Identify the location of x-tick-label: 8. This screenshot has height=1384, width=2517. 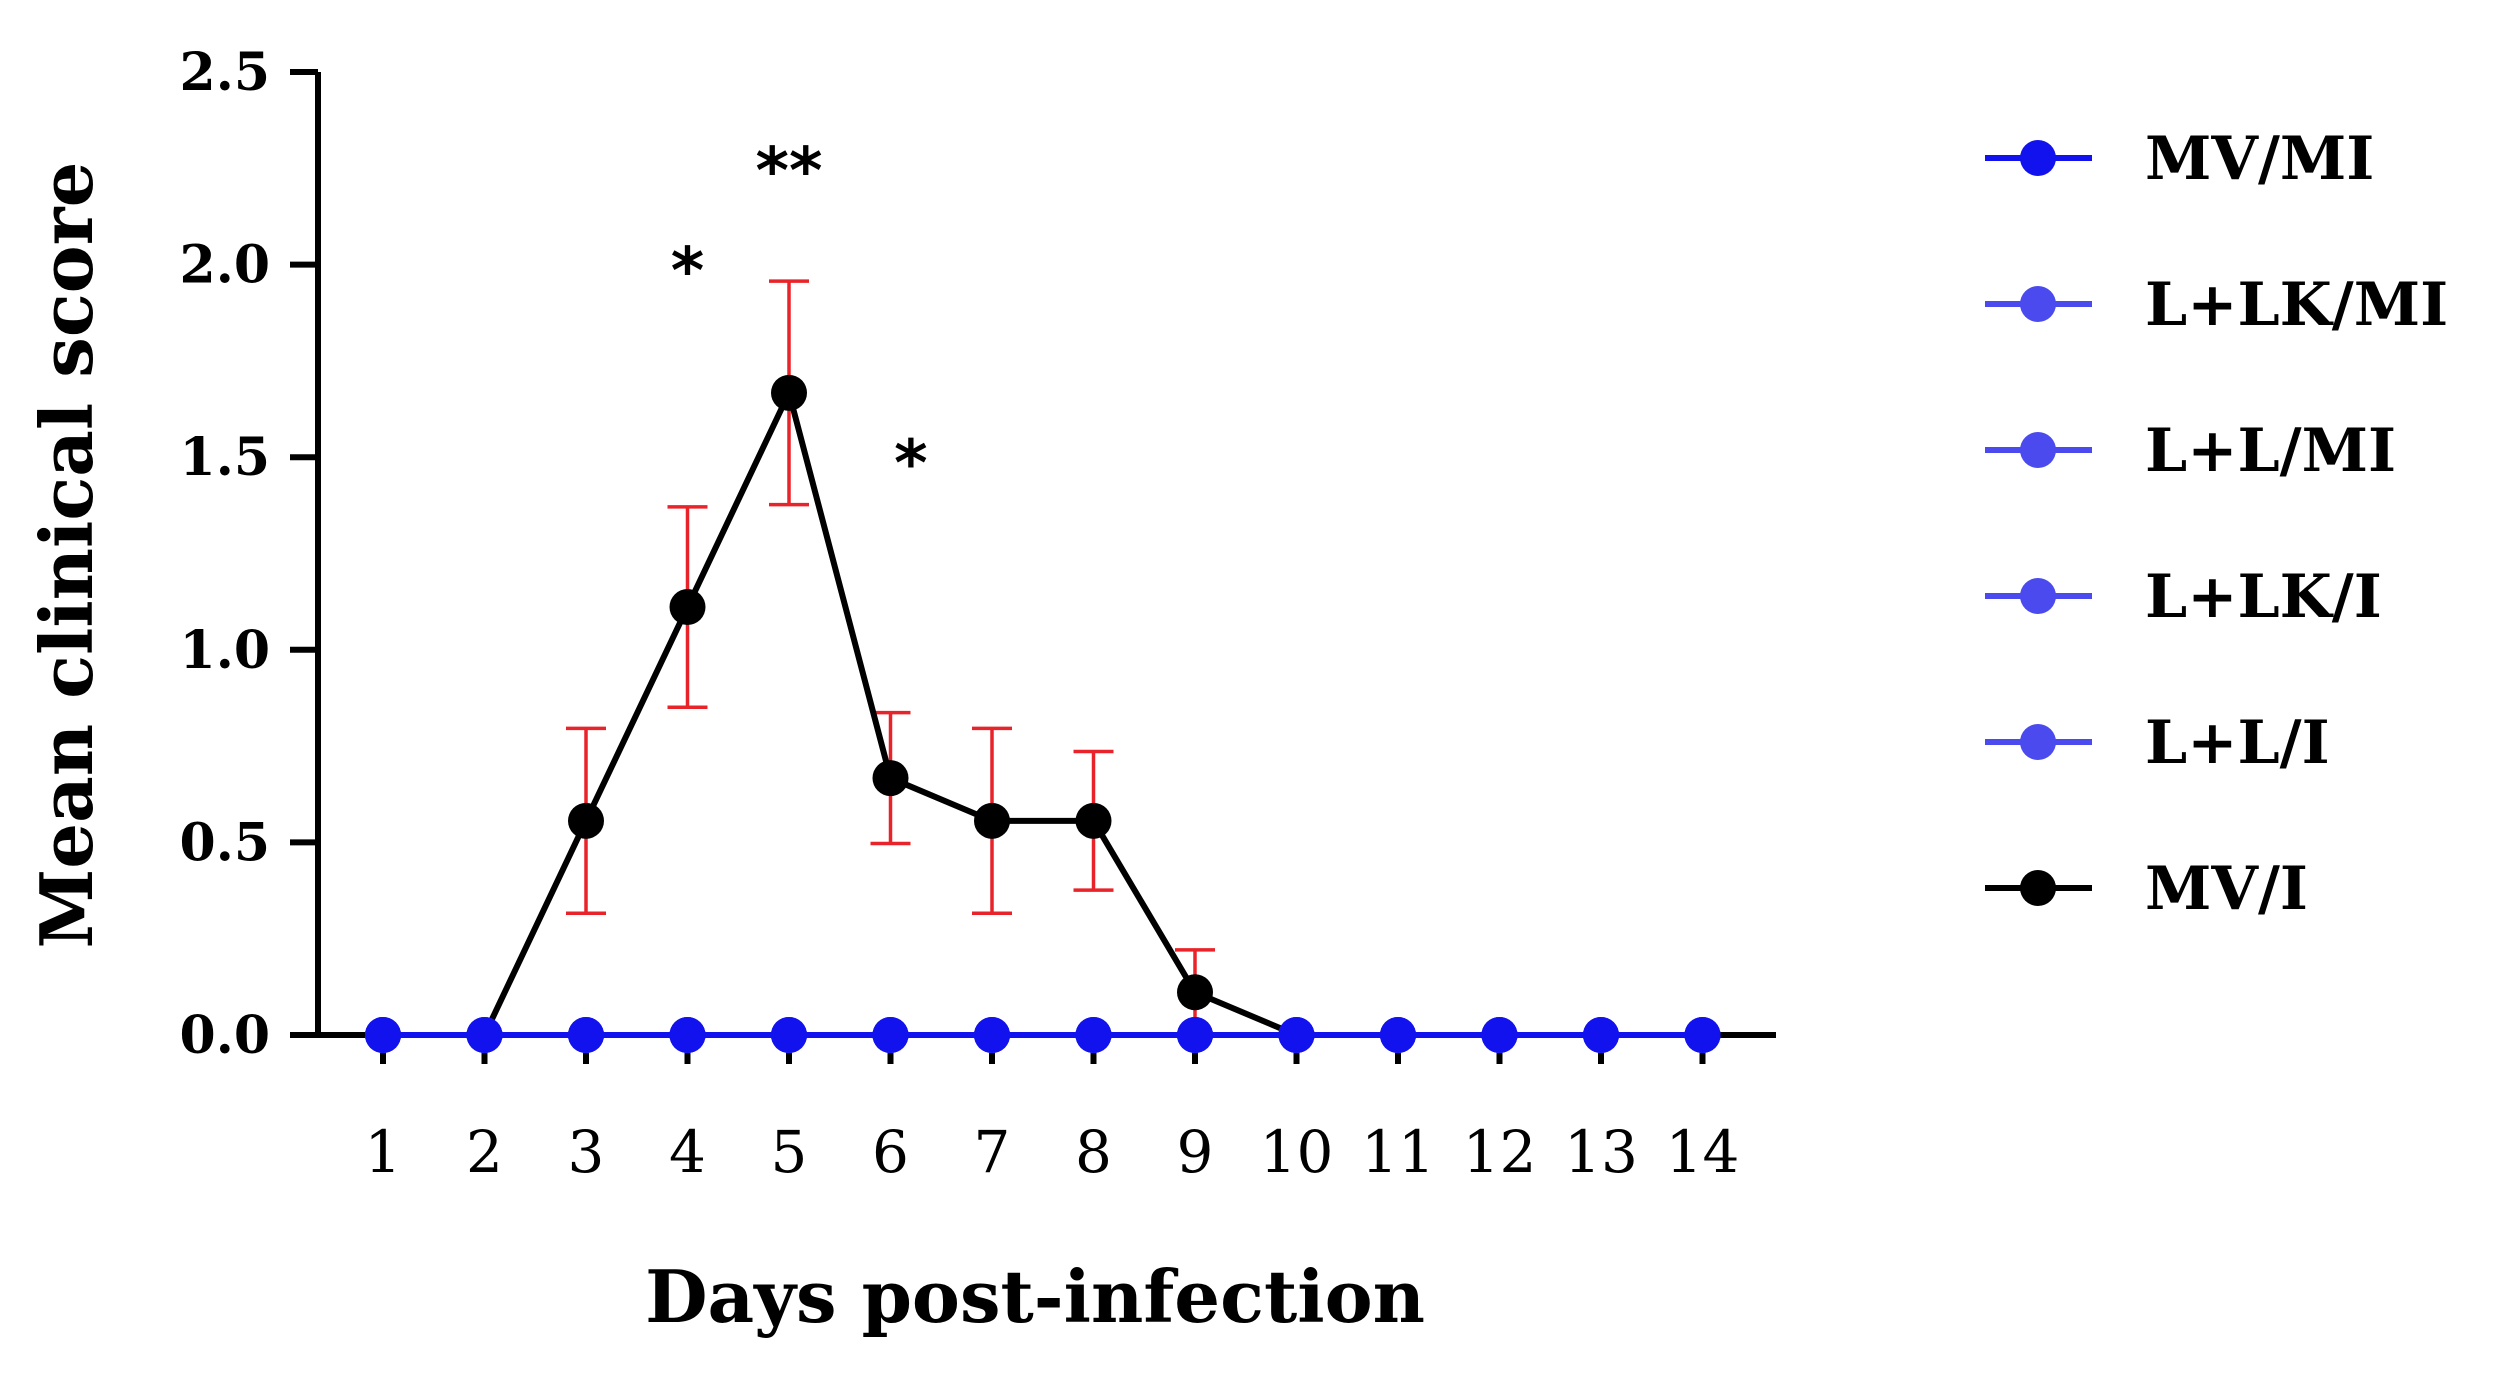
(1093, 1152).